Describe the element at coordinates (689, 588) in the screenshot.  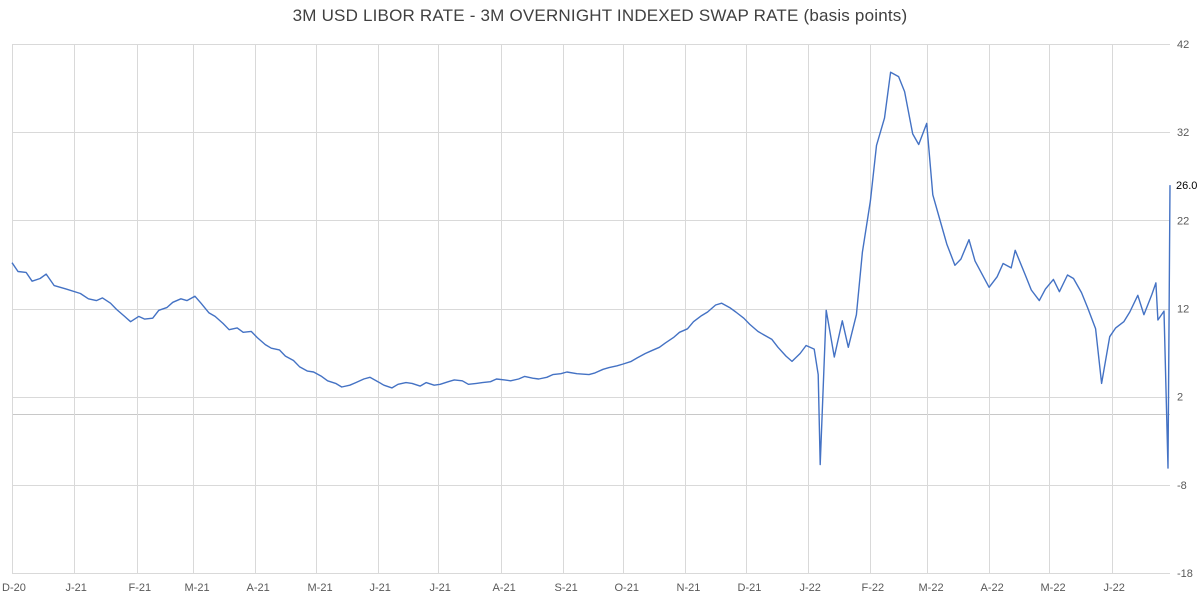
I see `x-tick-label: N-21` at that location.